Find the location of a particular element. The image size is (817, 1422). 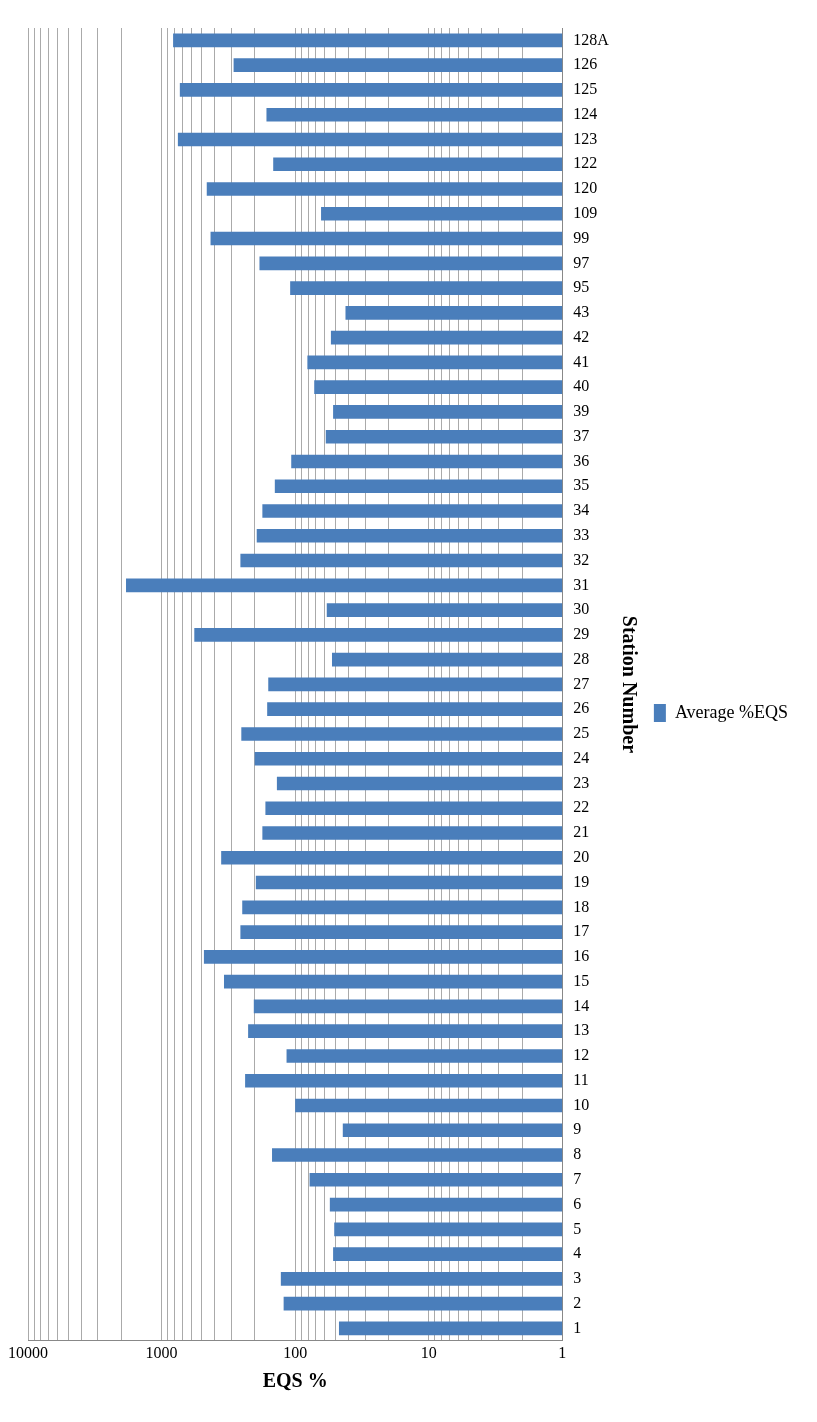

y-tick-label: 14 is located at coordinates (581, 1005).